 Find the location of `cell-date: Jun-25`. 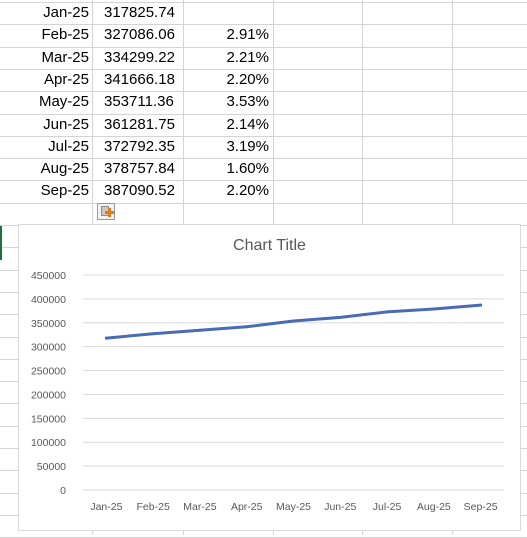

cell-date: Jun-25 is located at coordinates (66, 124).